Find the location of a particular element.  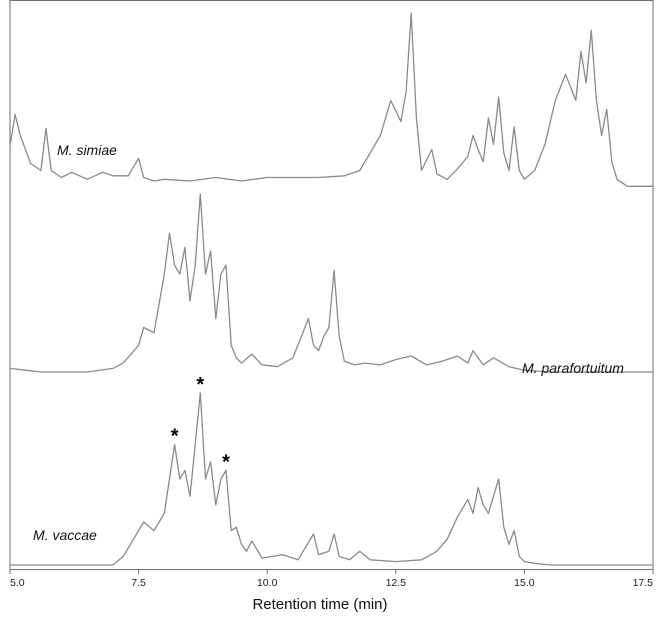

x-tick-label: 5.0 is located at coordinates (17, 583).